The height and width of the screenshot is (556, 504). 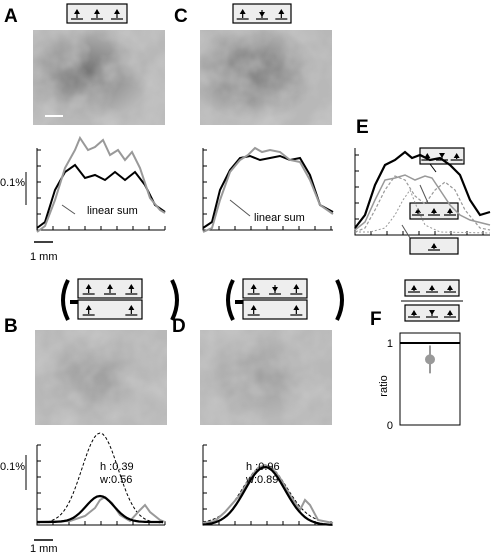 I want to click on y-tick-label: 0, so click(x=390, y=426).